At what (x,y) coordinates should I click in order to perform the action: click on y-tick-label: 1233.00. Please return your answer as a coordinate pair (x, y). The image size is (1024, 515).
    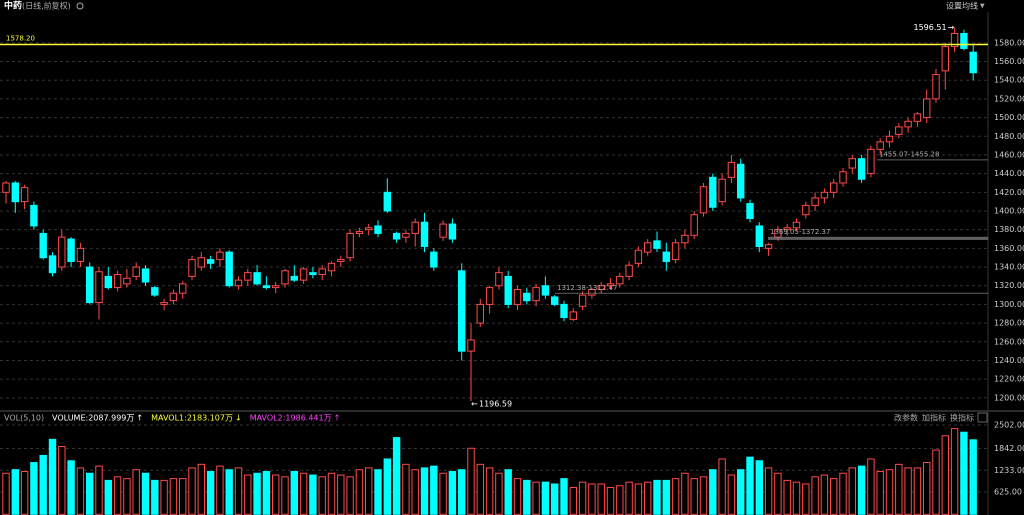
    Looking at the image, I should click on (1009, 470).